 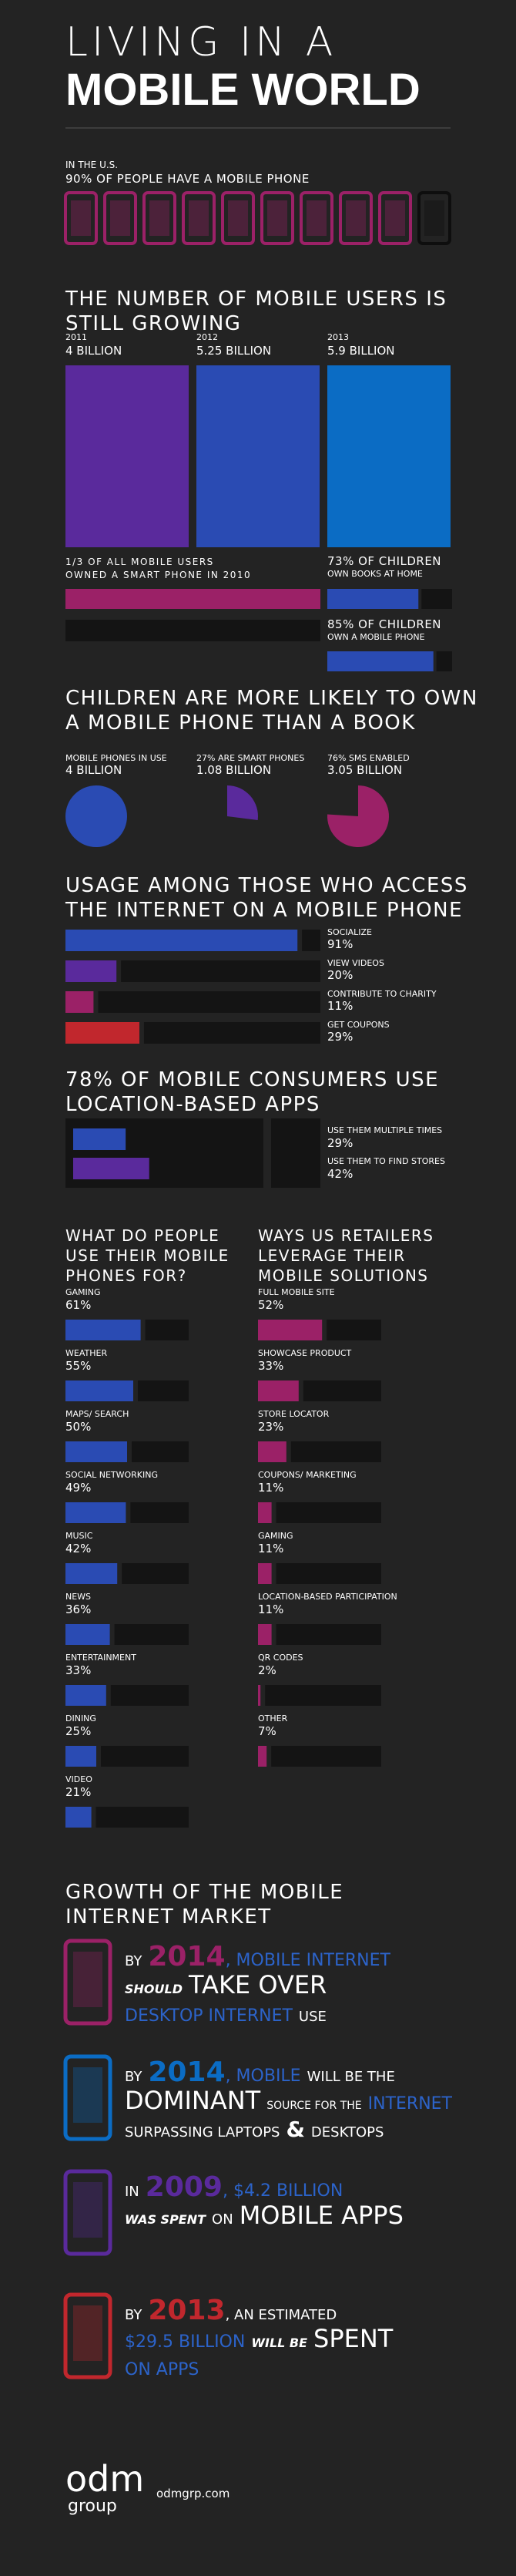 I want to click on column-label: GAMING, so click(x=83, y=1292).